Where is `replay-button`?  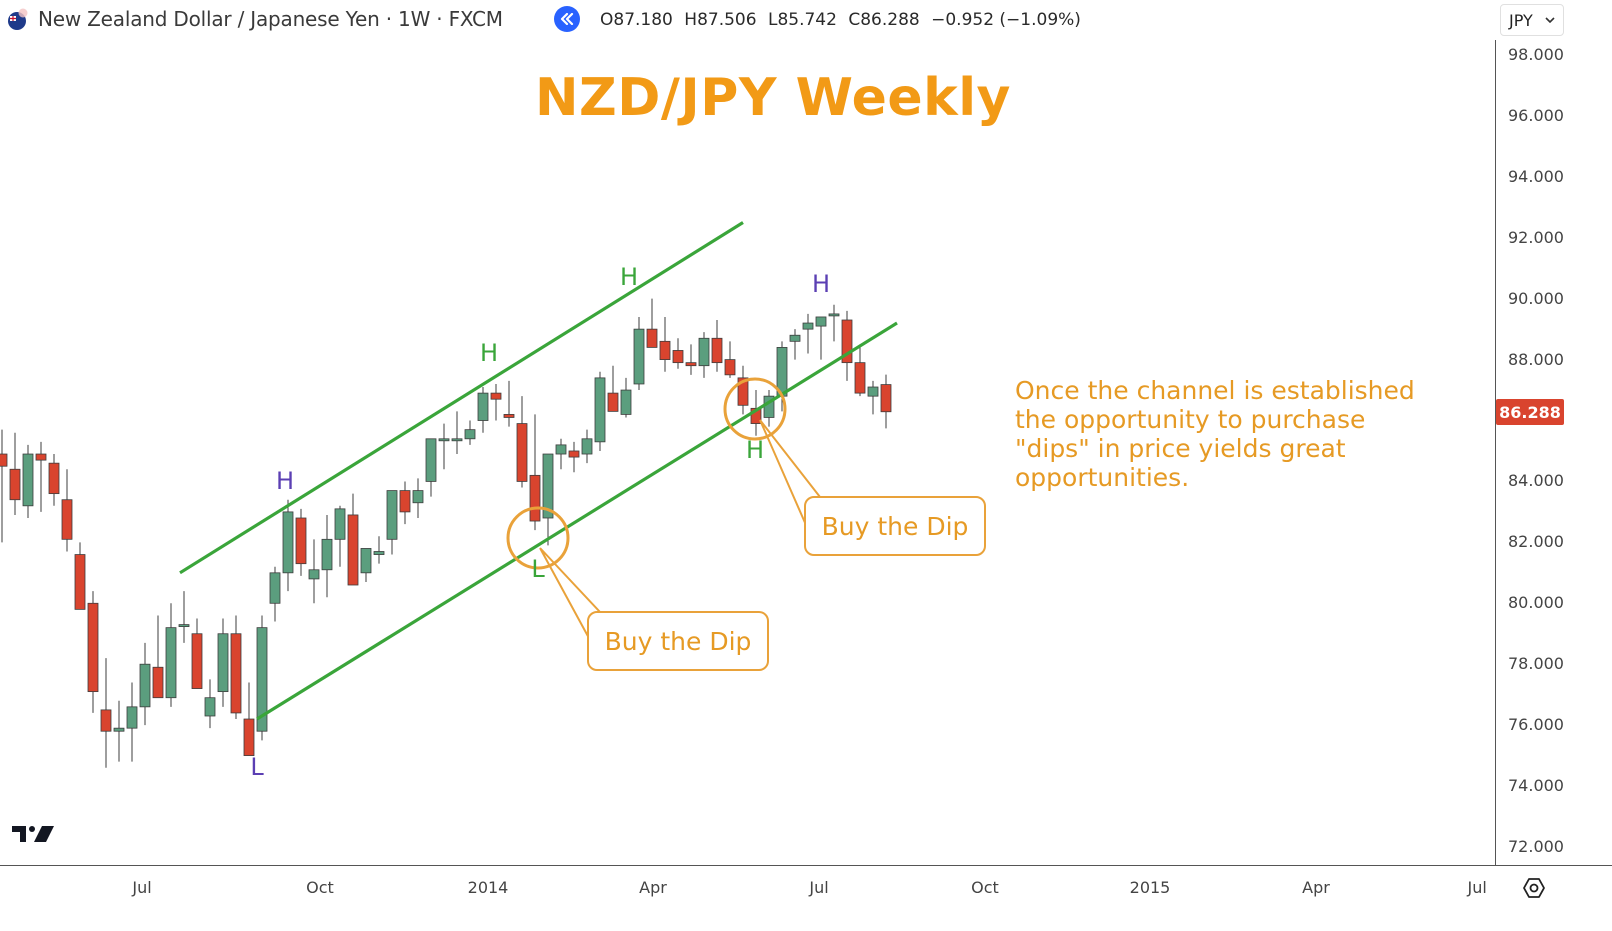 replay-button is located at coordinates (567, 19).